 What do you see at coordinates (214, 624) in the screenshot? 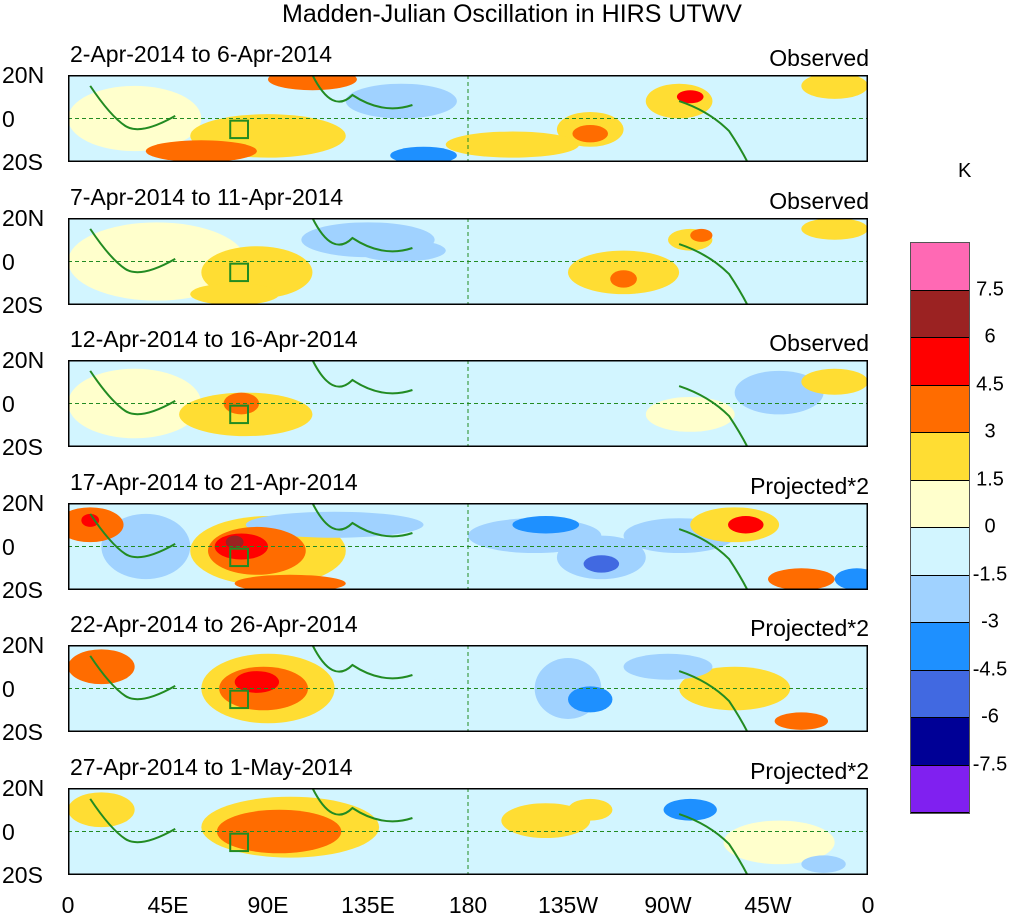
I see `panel-date-label: 22-Apr-2014 to 26-Apr-2014` at bounding box center [214, 624].